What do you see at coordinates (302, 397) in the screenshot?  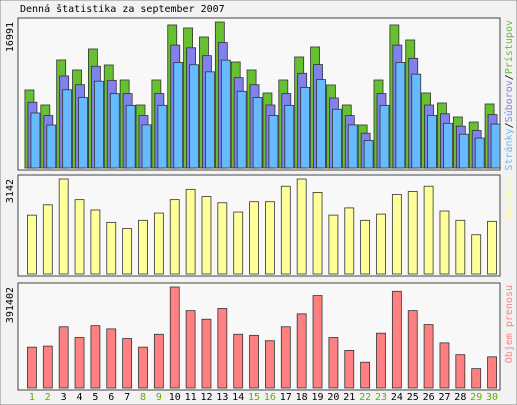 I see `x-tick-label: 18` at bounding box center [302, 397].